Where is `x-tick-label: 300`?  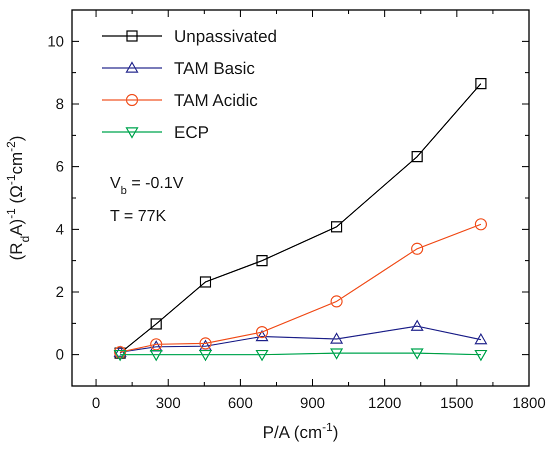 x-tick-label: 300 is located at coordinates (168, 403).